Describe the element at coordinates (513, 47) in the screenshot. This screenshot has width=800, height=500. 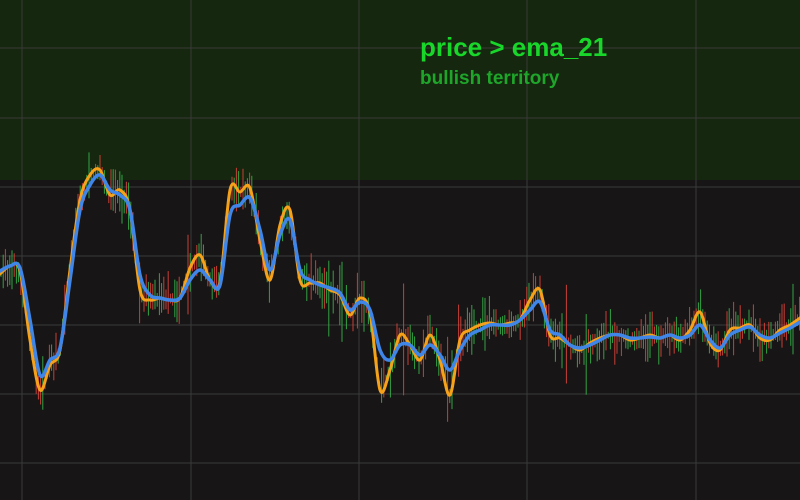
I see `signal-title: price > ema_21` at that location.